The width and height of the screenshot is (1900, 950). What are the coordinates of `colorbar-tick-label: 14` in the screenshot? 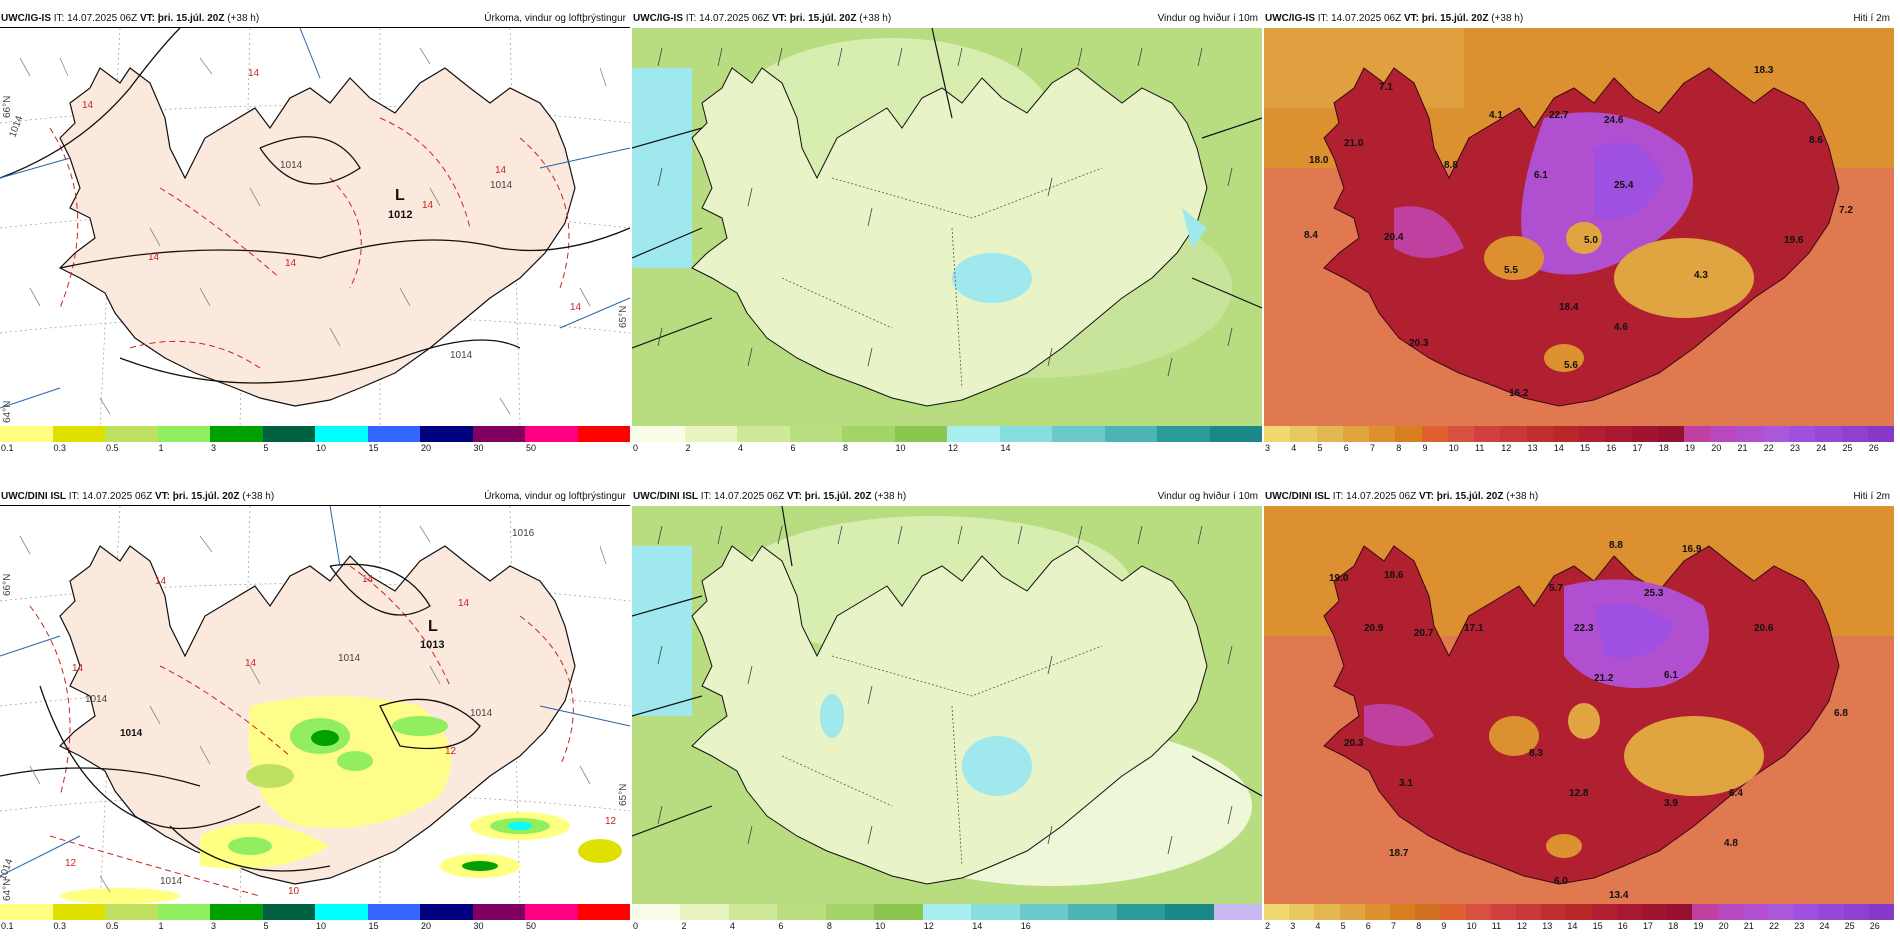 It's located at (1005, 448).